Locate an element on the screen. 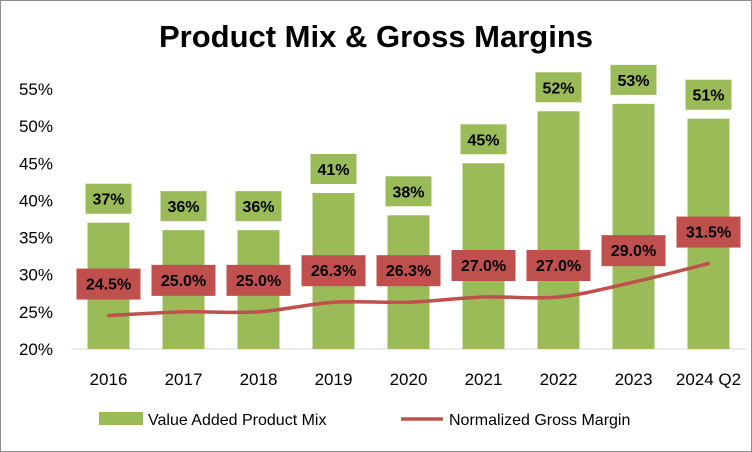 This screenshot has height=452, width=752. gross-margin-line is located at coordinates (408, 289).